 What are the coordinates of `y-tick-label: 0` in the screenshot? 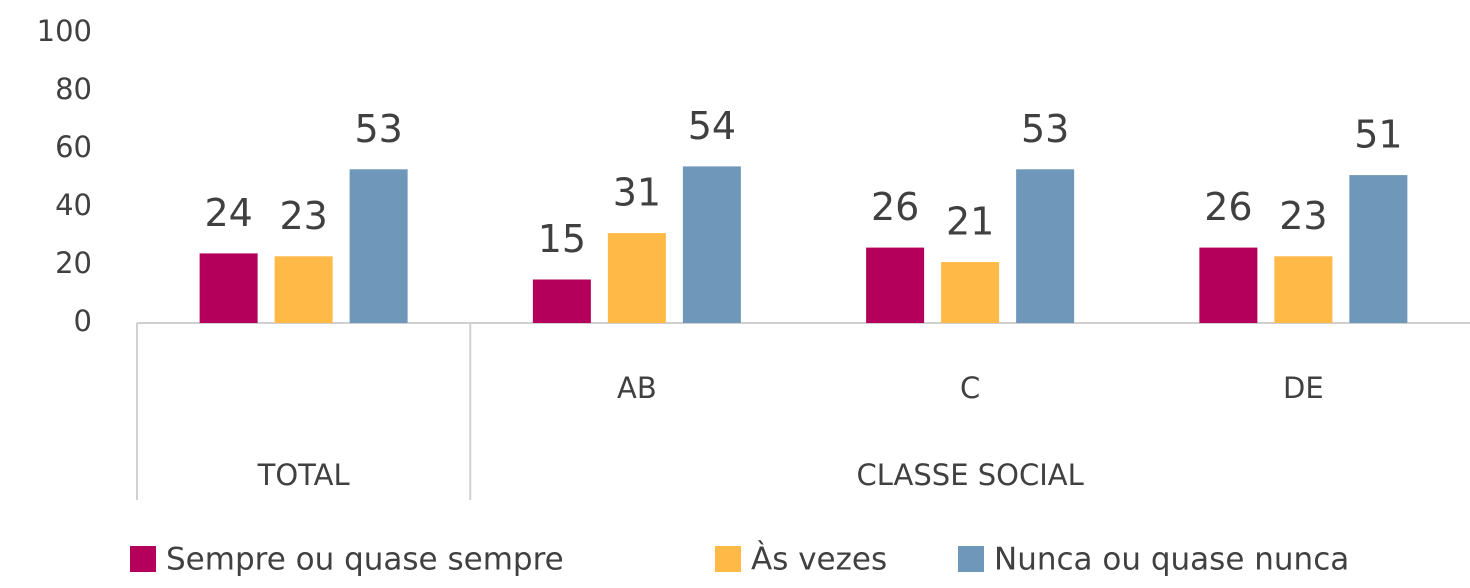 It's located at (83, 321).